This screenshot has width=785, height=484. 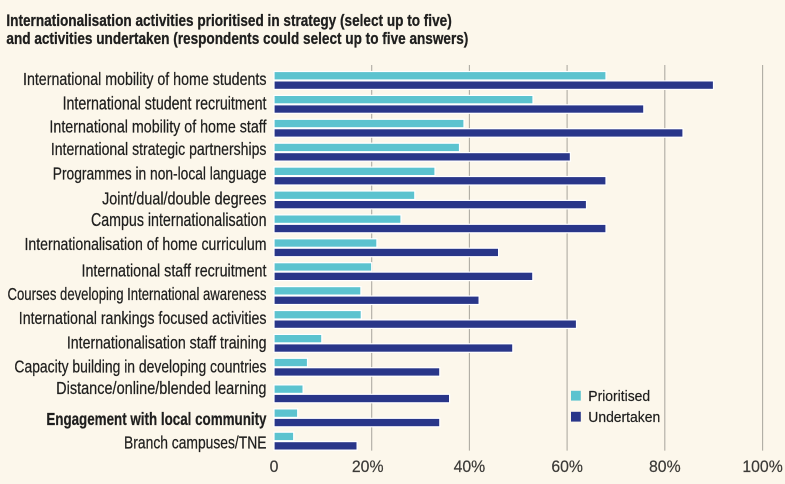 What do you see at coordinates (157, 127) in the screenshot?
I see `svg-text:International mobility of home: International mobility of home staff` at bounding box center [157, 127].